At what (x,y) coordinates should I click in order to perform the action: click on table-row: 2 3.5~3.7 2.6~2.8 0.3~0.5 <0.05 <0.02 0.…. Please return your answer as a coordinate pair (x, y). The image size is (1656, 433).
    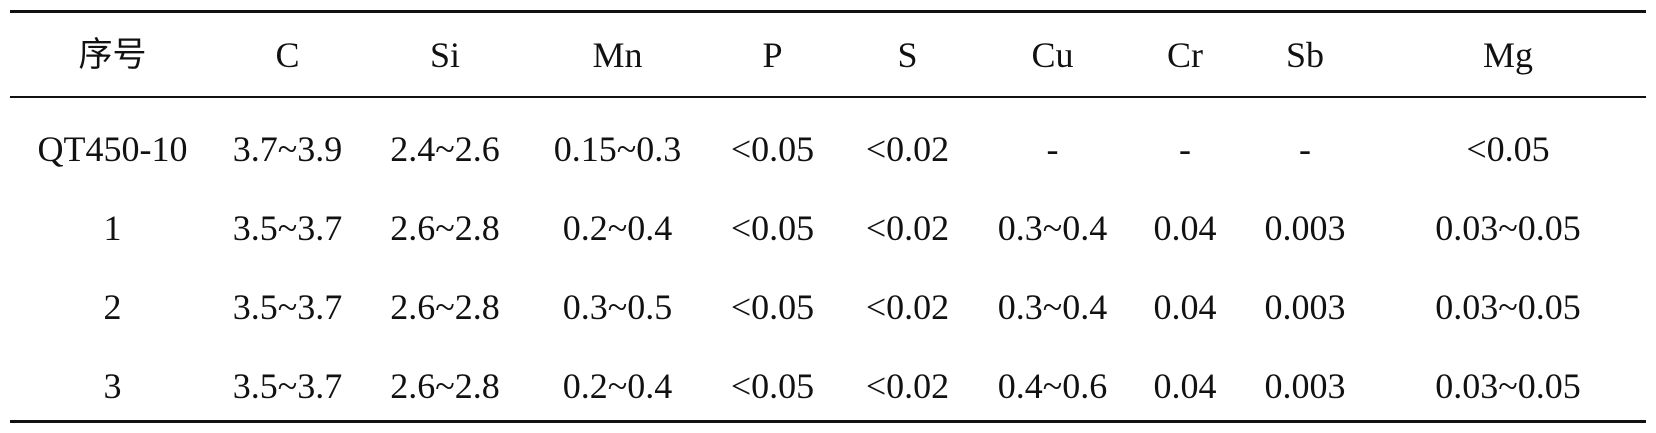
    Looking at the image, I should click on (828, 307).